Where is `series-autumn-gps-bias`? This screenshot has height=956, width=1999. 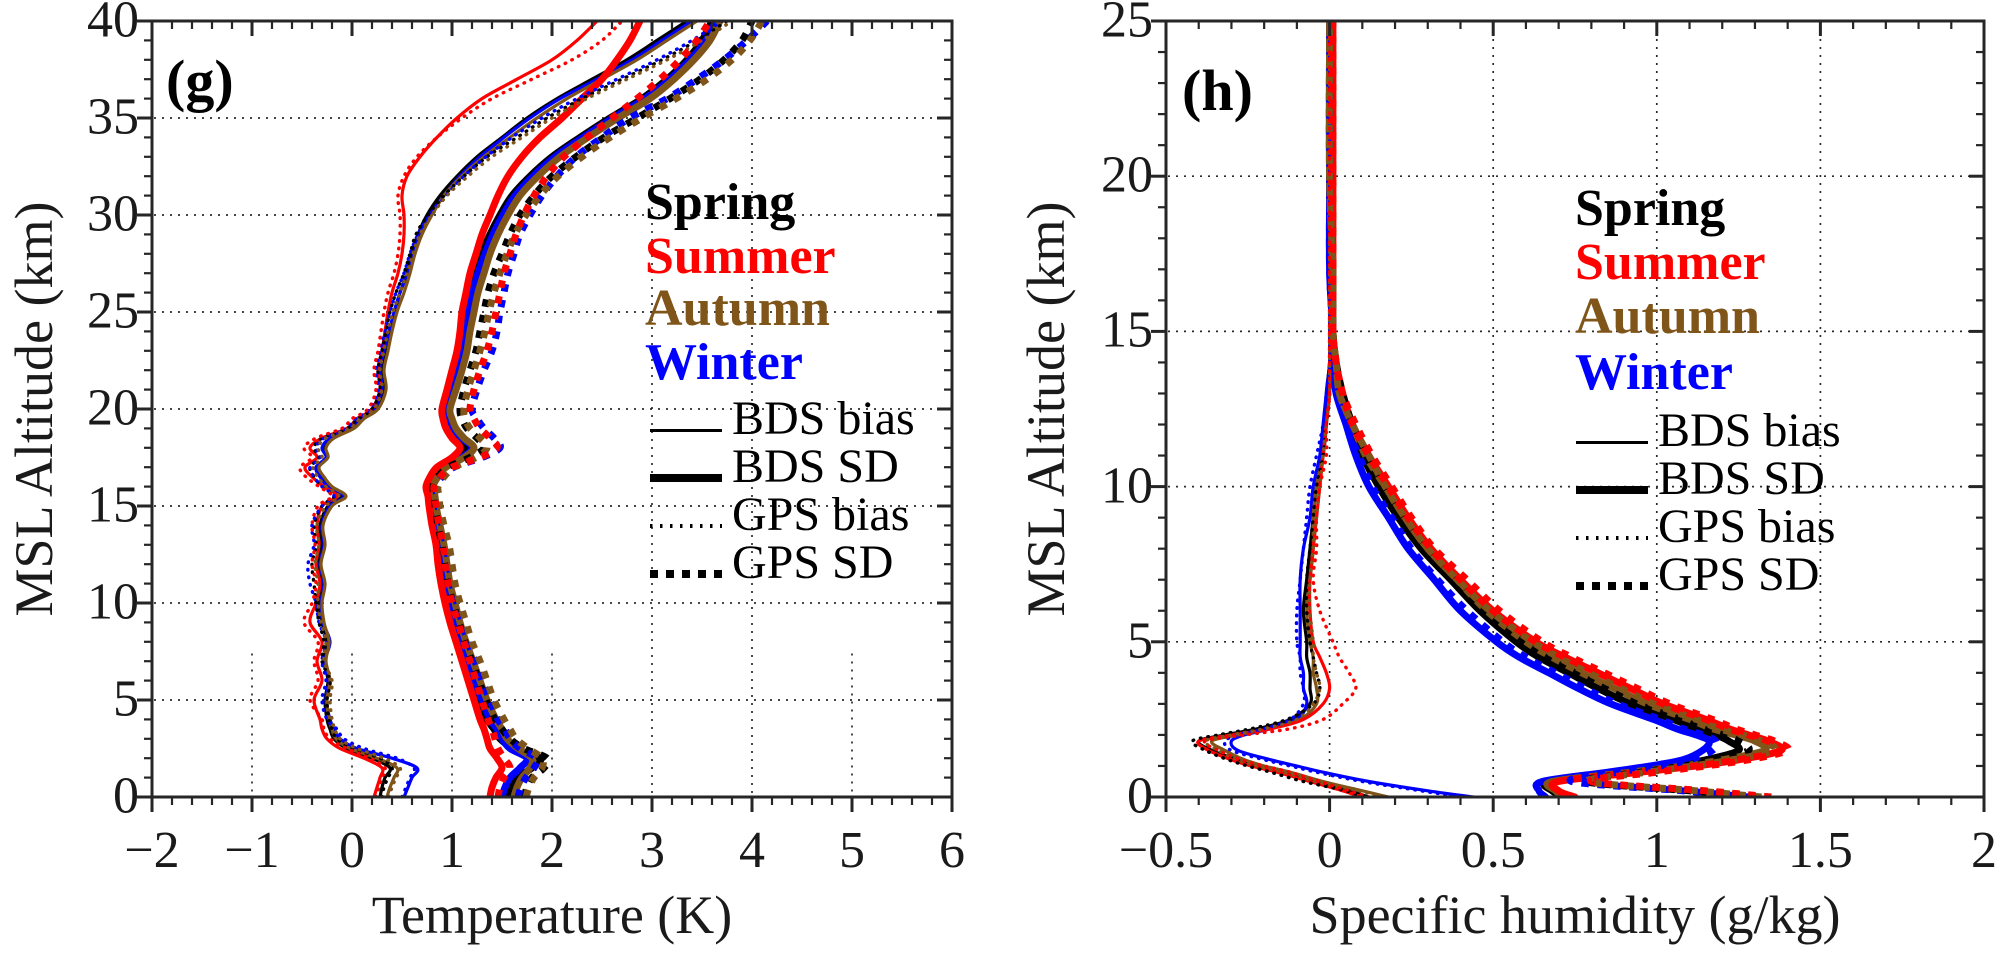 series-autumn-gps-bias is located at coordinates (1293, 409).